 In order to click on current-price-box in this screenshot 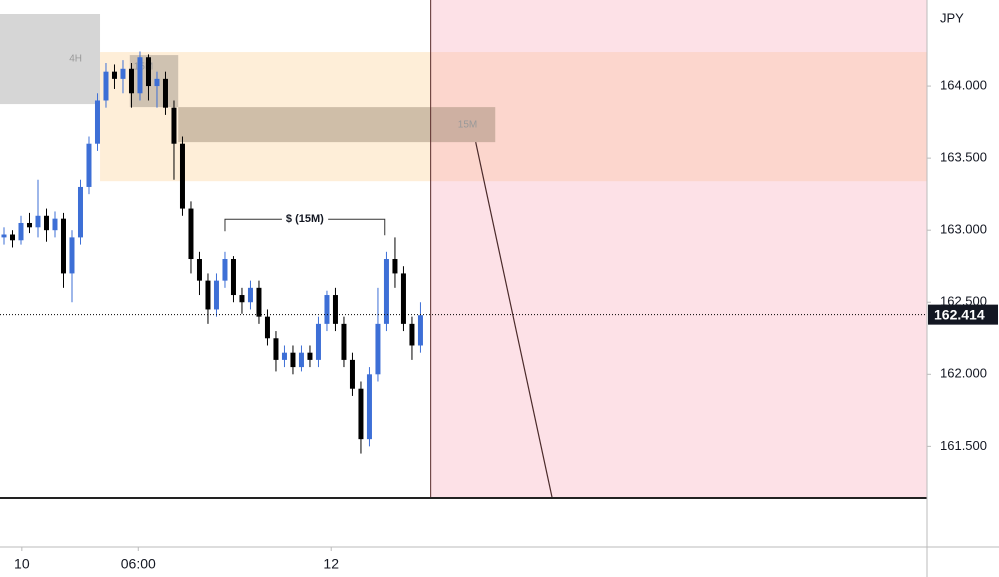, I will do `click(963, 314)`.